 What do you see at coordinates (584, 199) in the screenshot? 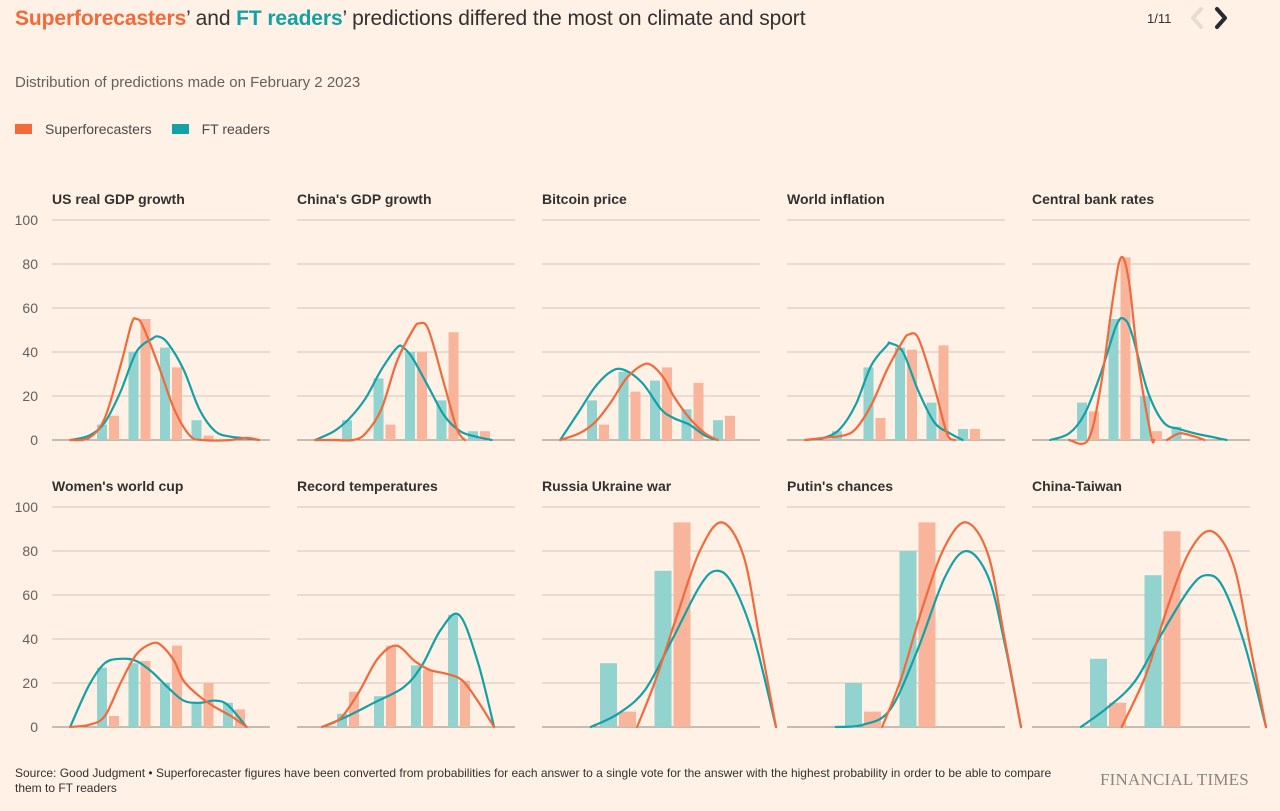
I see `panel-title: Bitcoin price` at bounding box center [584, 199].